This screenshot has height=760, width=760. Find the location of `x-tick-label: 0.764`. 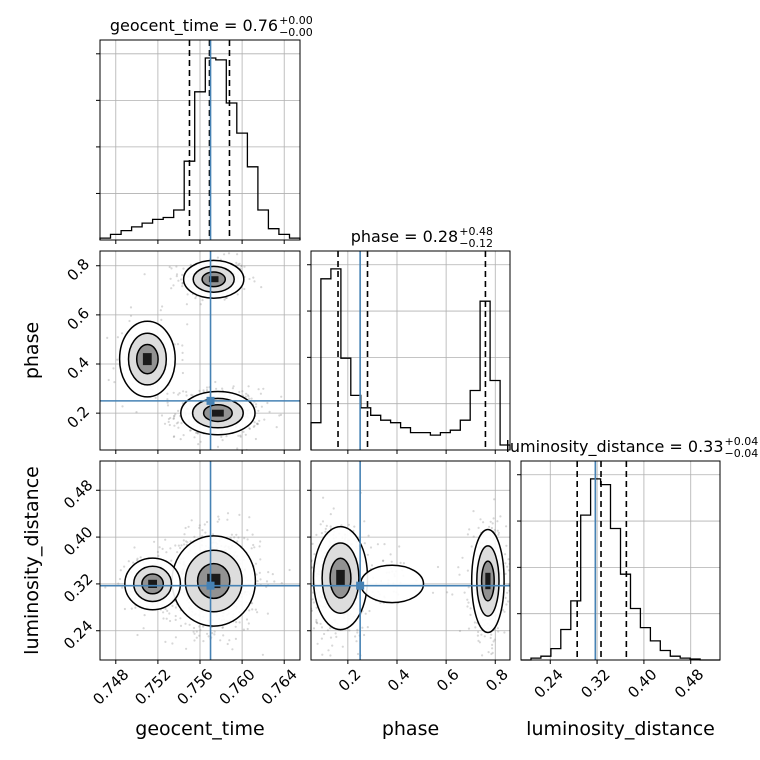

x-tick-label: 0.764 is located at coordinates (279, 686).